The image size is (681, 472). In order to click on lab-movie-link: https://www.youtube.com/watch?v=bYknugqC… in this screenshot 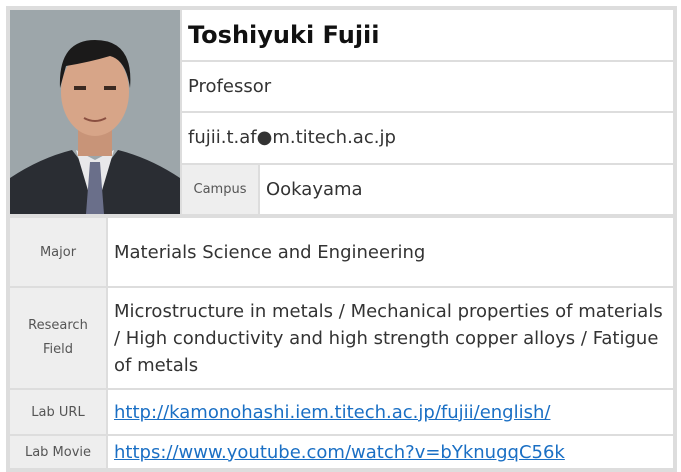, I will do `click(339, 452)`.